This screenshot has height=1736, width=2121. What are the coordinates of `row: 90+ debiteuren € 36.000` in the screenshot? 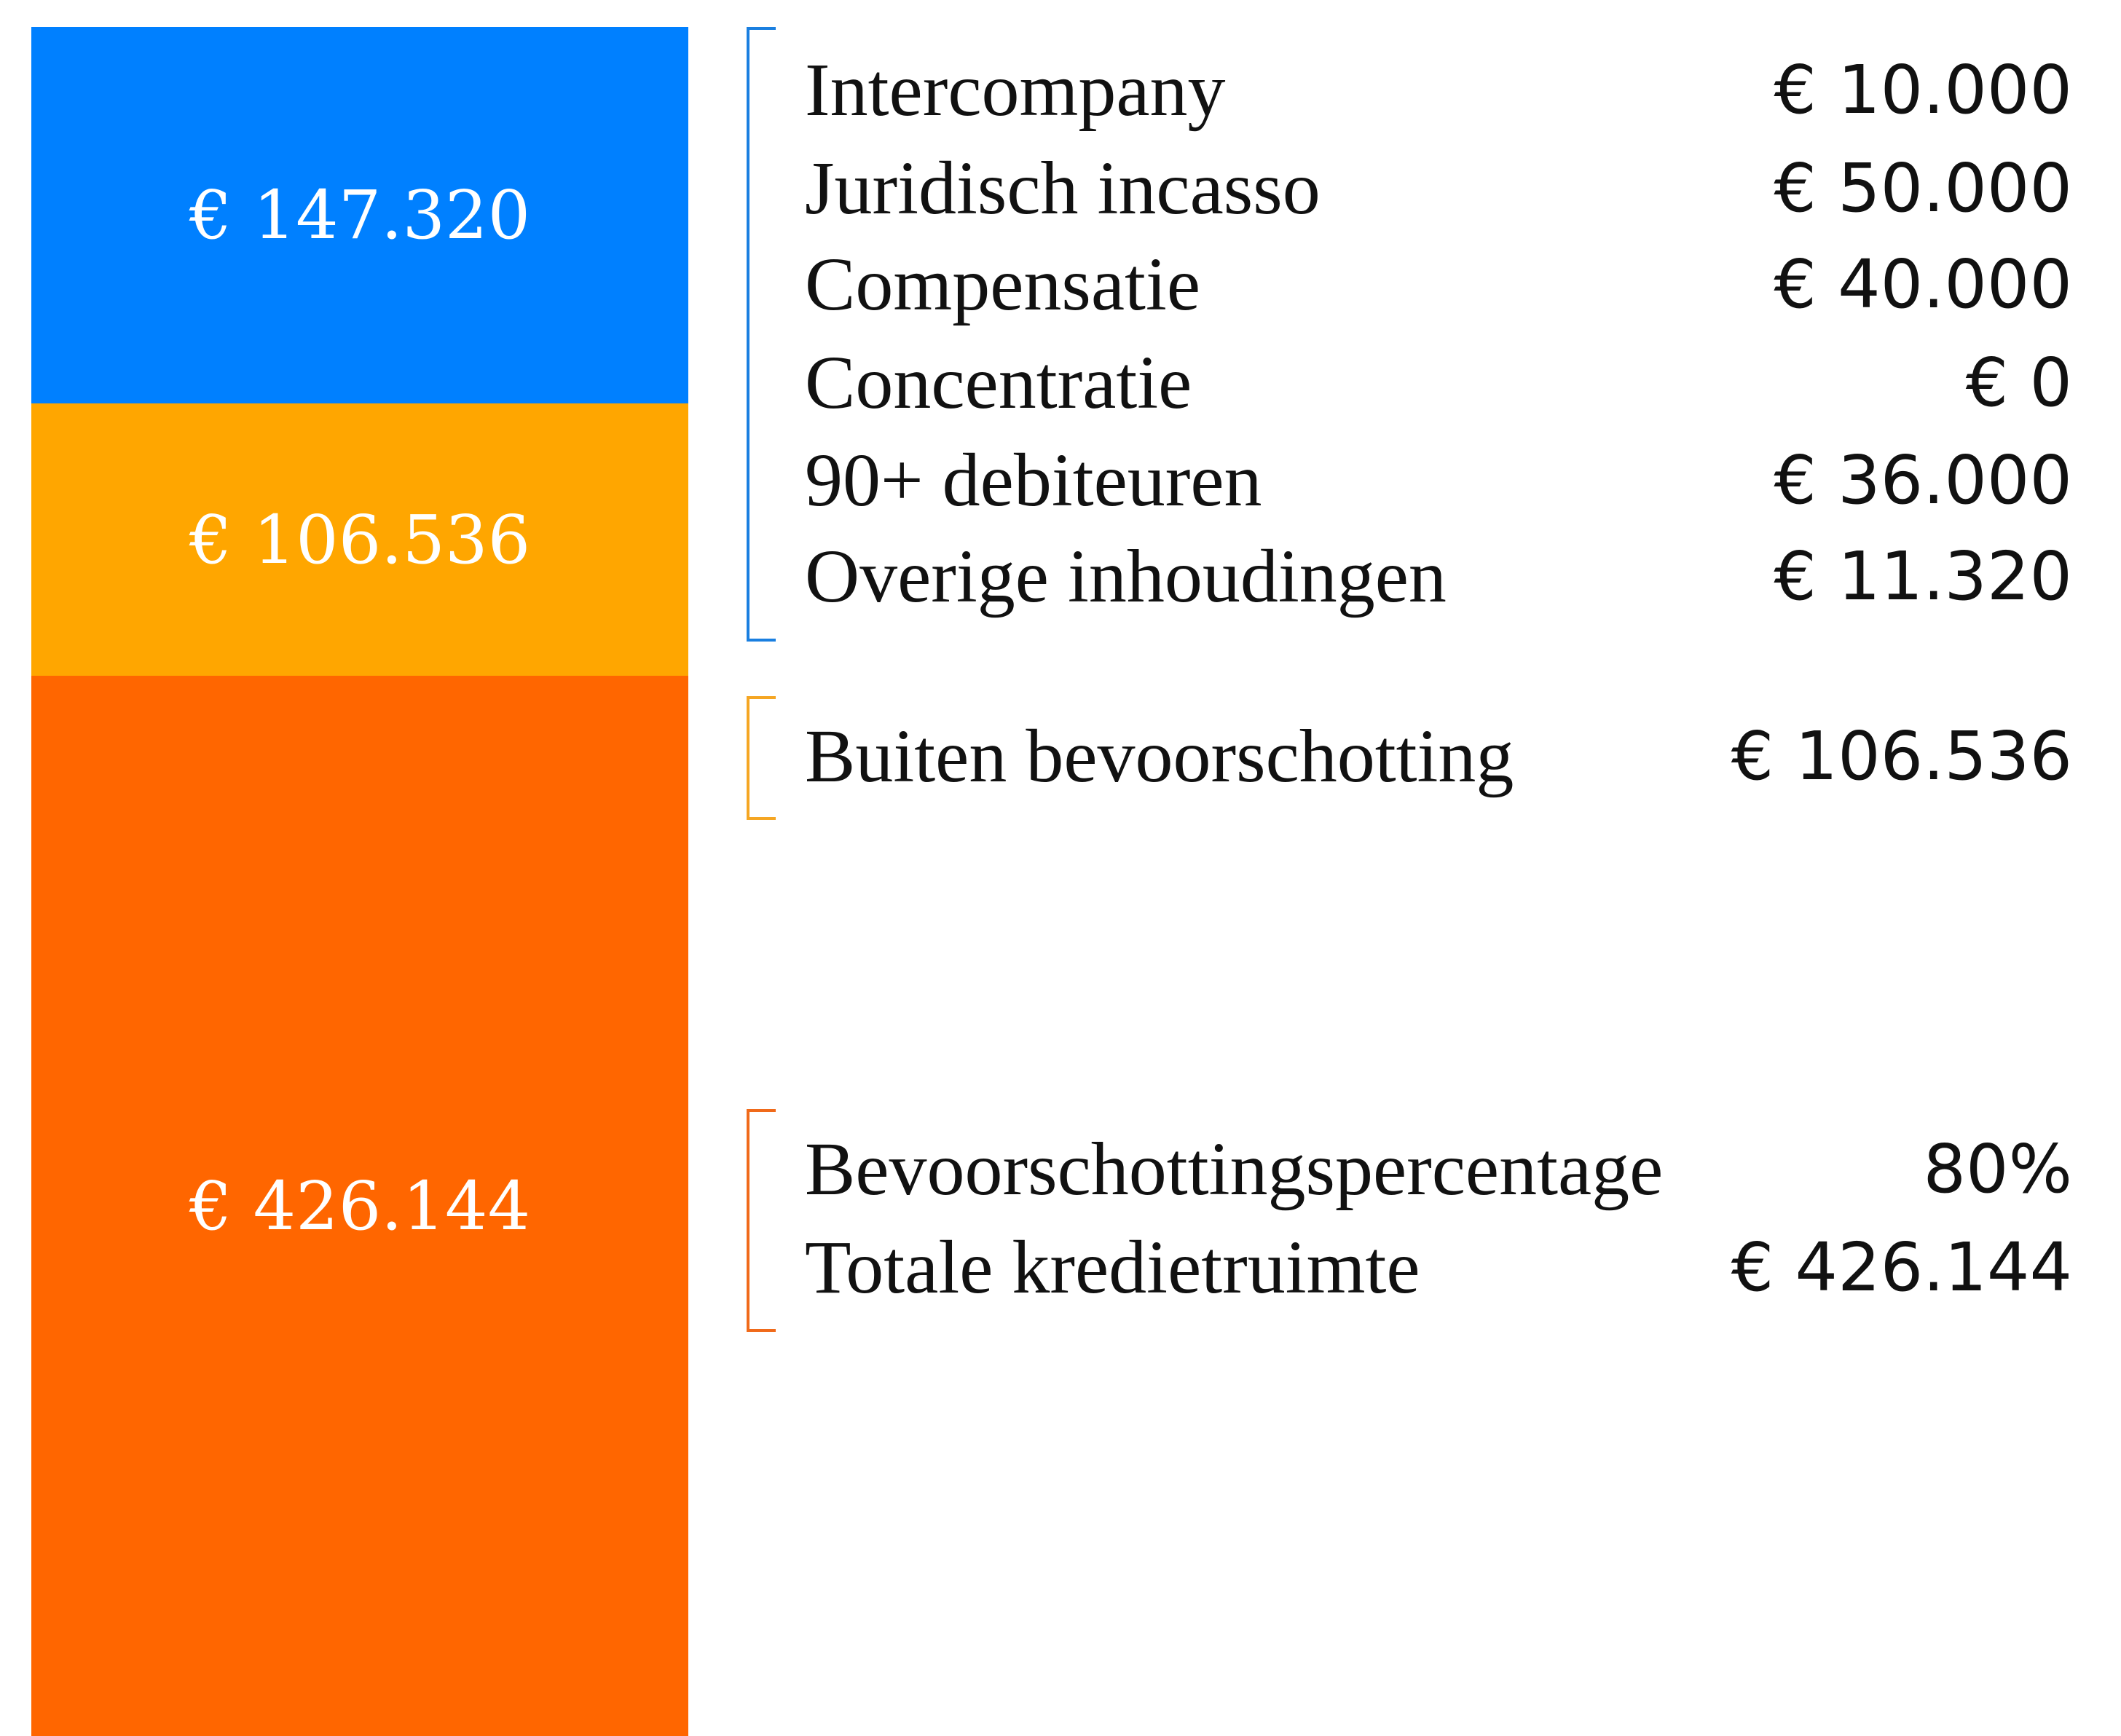 It's located at (1438, 480).